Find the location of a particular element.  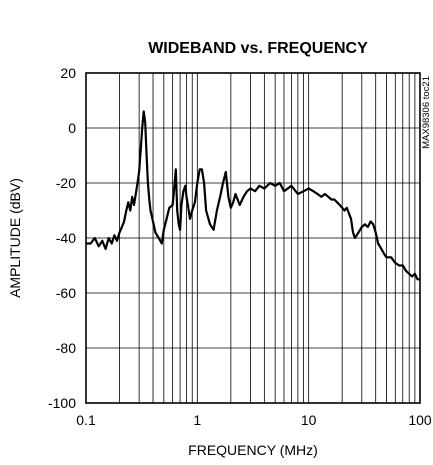

chart-title: WIDEBAND vs. FREQUENCY is located at coordinates (258, 48).